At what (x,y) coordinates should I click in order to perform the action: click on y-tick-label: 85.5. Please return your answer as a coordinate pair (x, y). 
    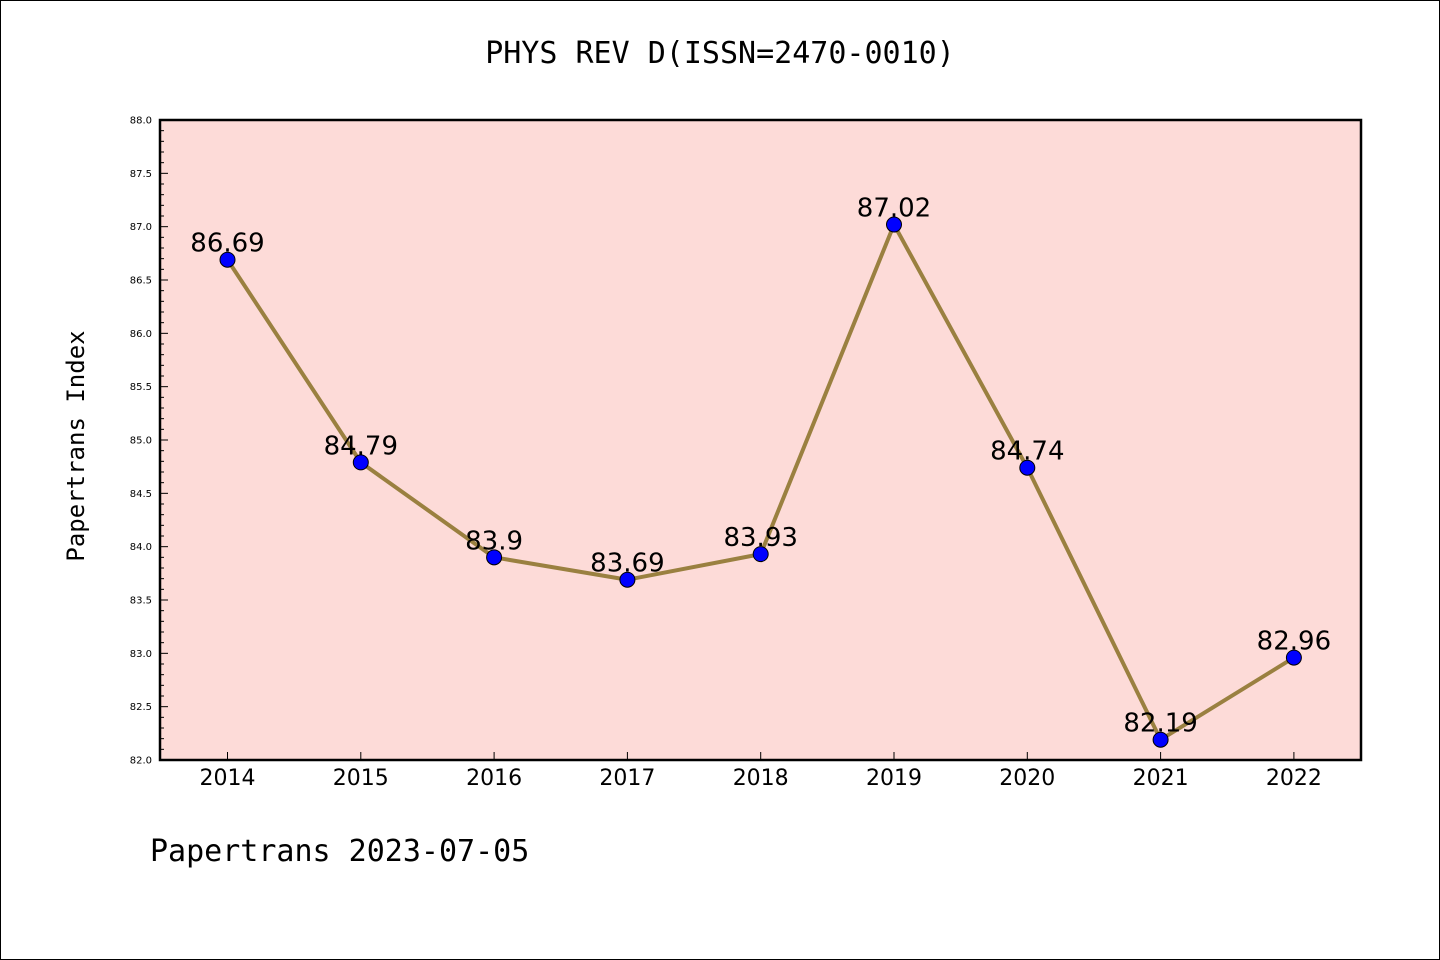
    Looking at the image, I should click on (141, 387).